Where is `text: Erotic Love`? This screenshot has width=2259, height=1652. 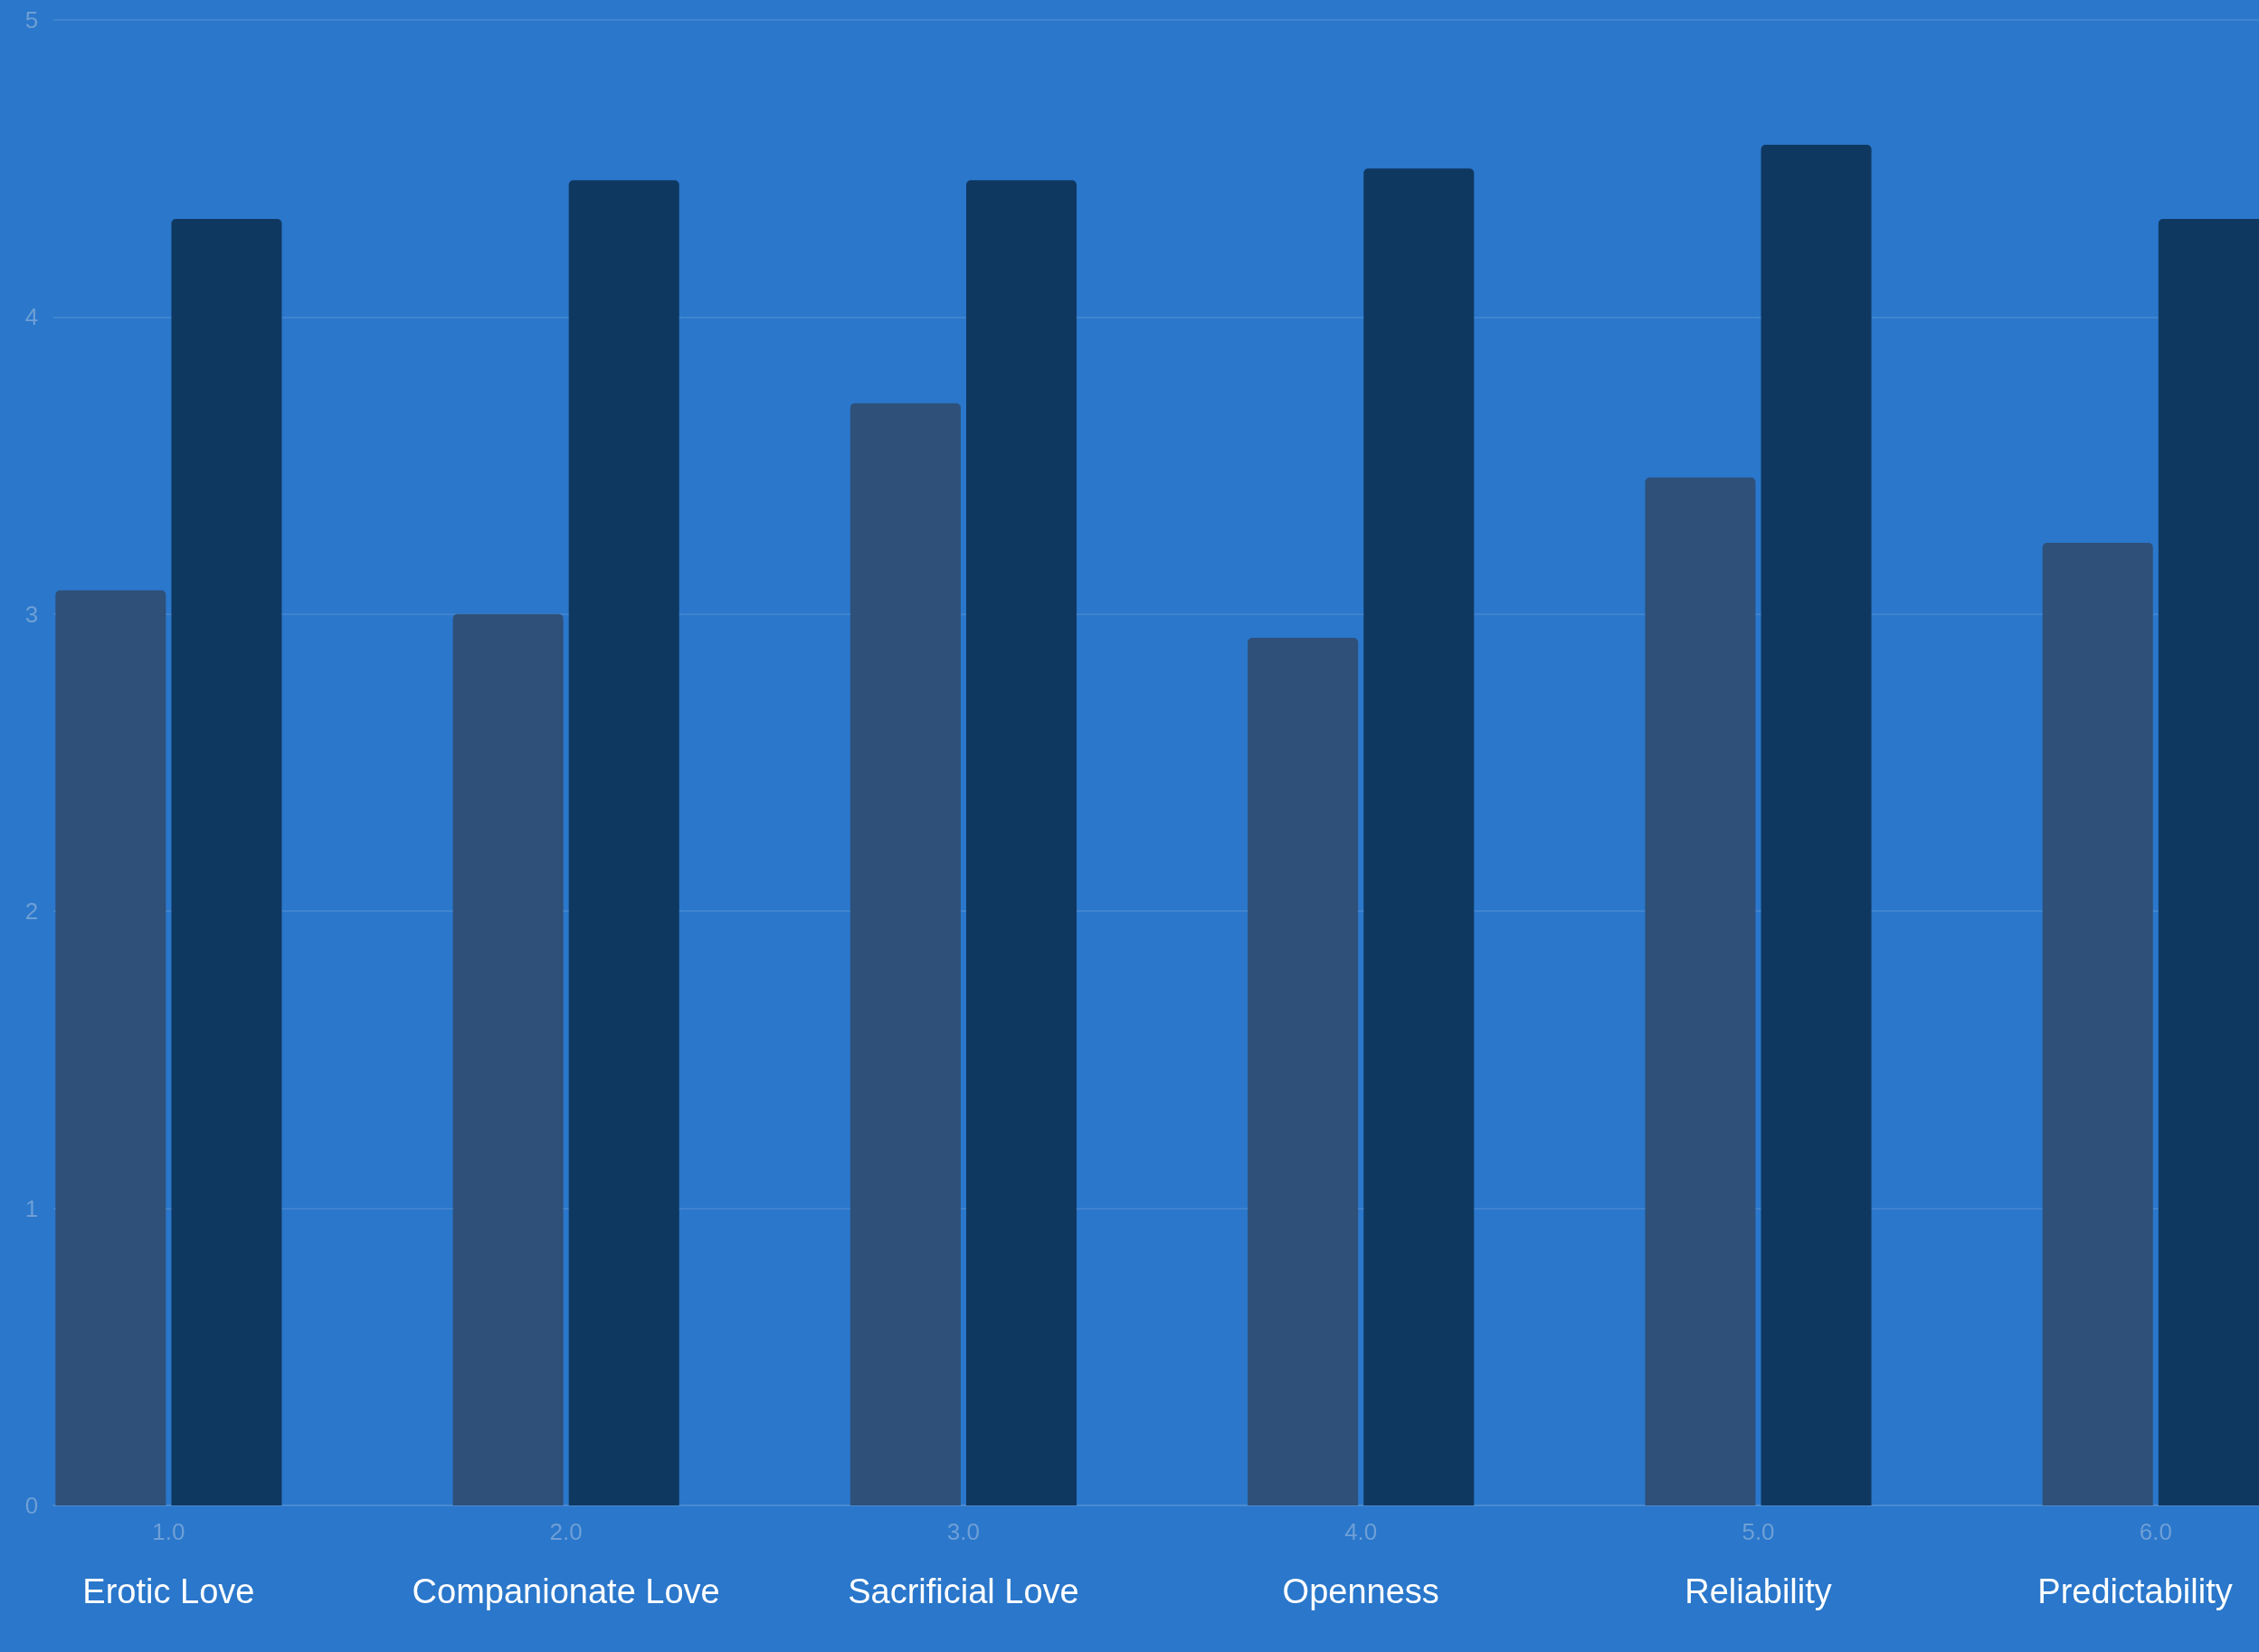
text: Erotic Love is located at coordinates (168, 1591).